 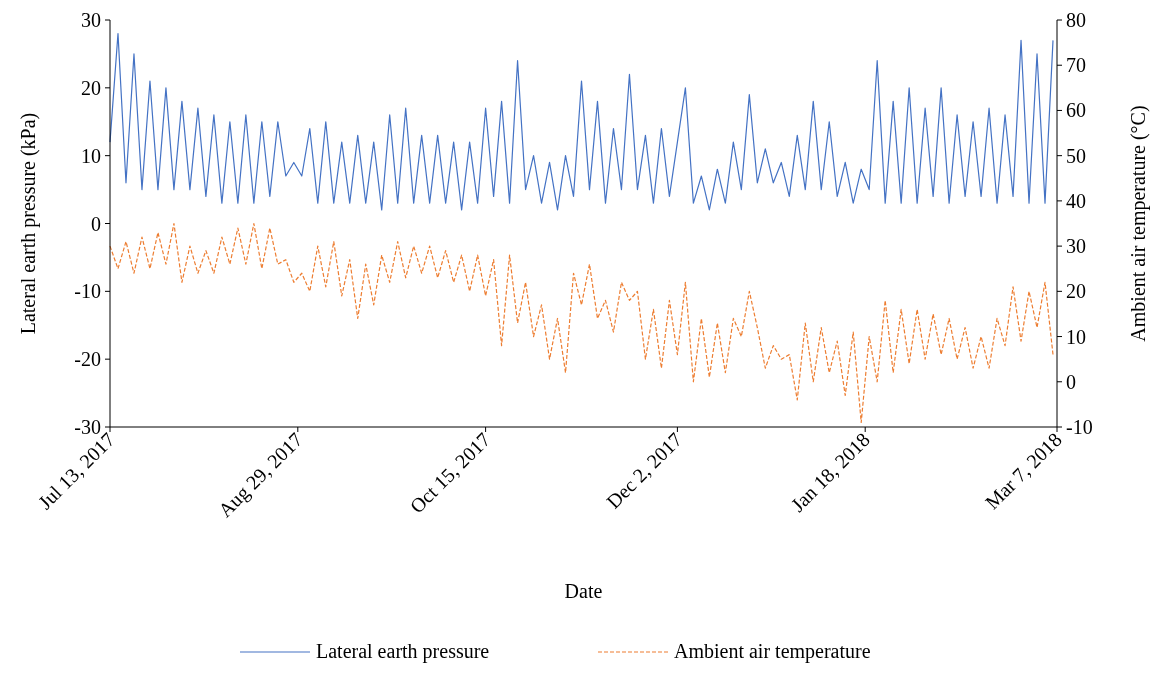 What do you see at coordinates (583, 591) in the screenshot?
I see `x-axis-title: Date` at bounding box center [583, 591].